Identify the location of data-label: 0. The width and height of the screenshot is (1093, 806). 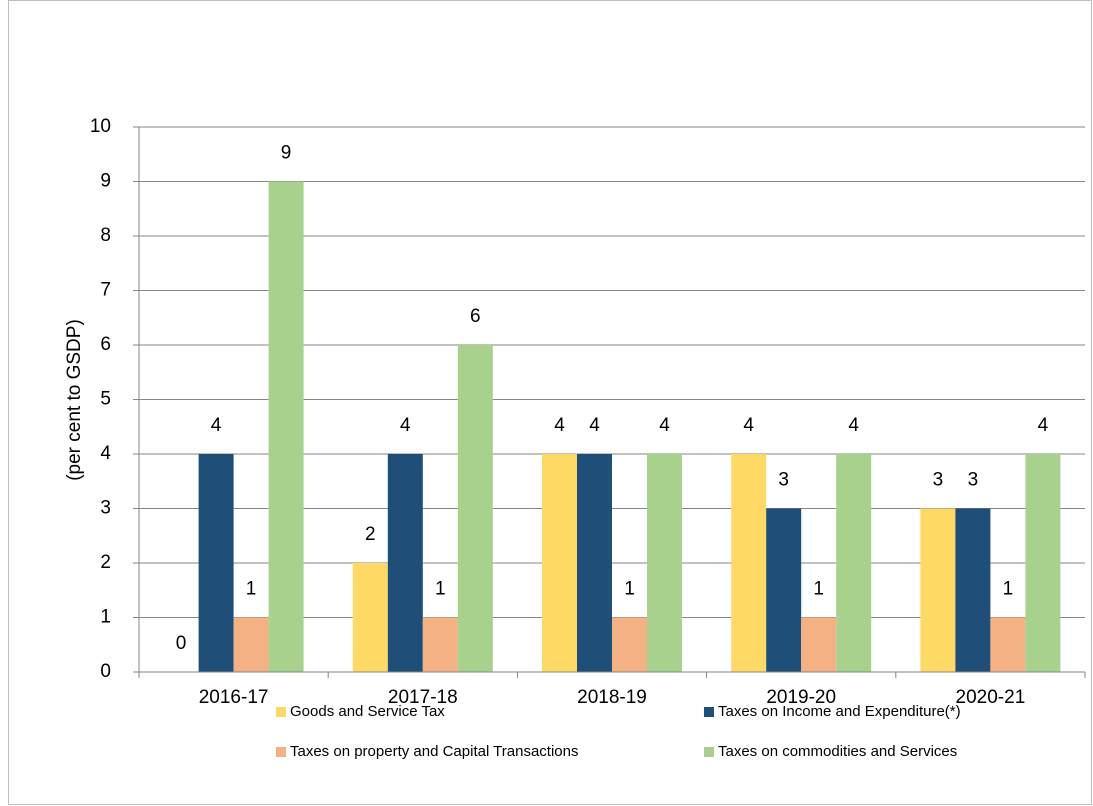
(181, 643).